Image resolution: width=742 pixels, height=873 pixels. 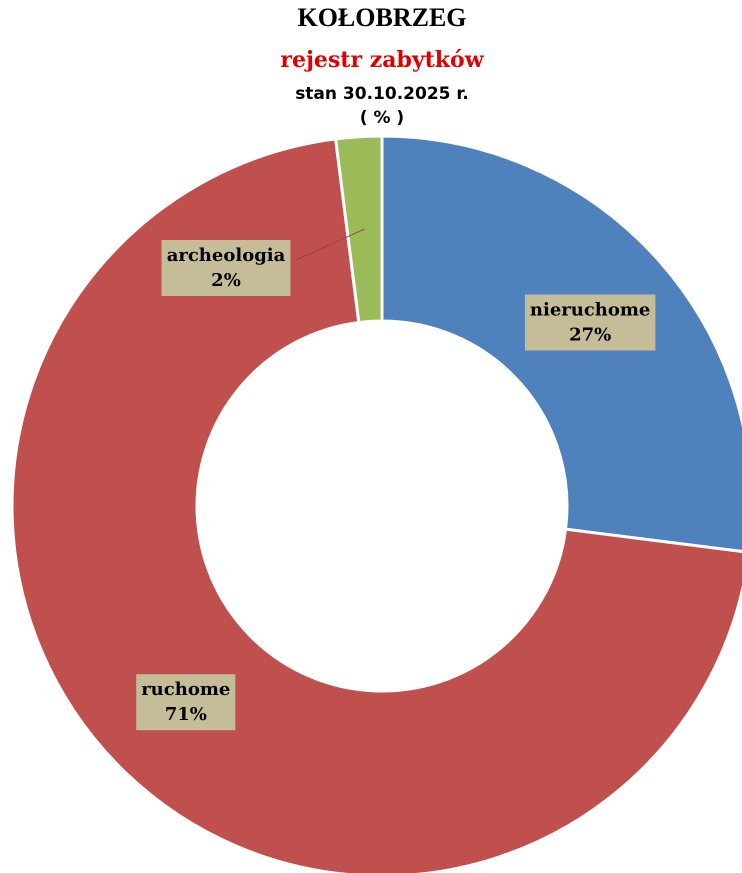 What do you see at coordinates (186, 714) in the screenshot?
I see `value-label: 71%` at bounding box center [186, 714].